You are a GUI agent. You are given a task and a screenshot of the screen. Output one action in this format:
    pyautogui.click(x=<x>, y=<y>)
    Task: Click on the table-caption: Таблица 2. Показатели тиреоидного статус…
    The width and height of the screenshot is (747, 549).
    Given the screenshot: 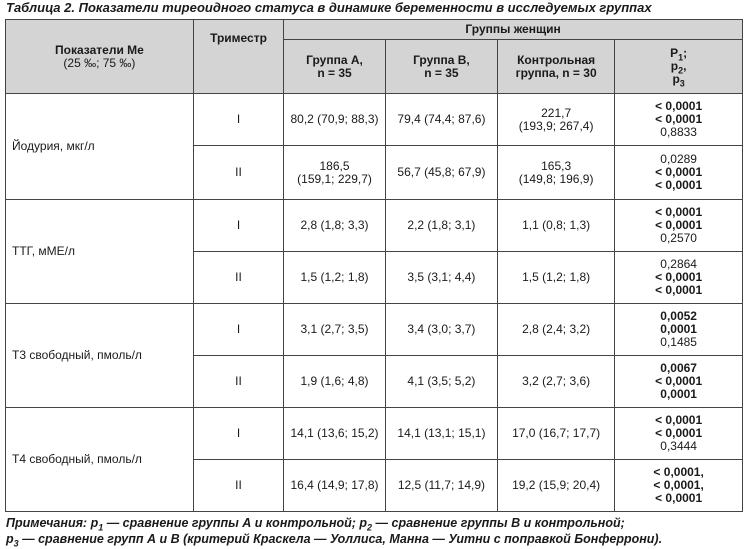 What is the action you would take?
    pyautogui.click(x=329, y=7)
    